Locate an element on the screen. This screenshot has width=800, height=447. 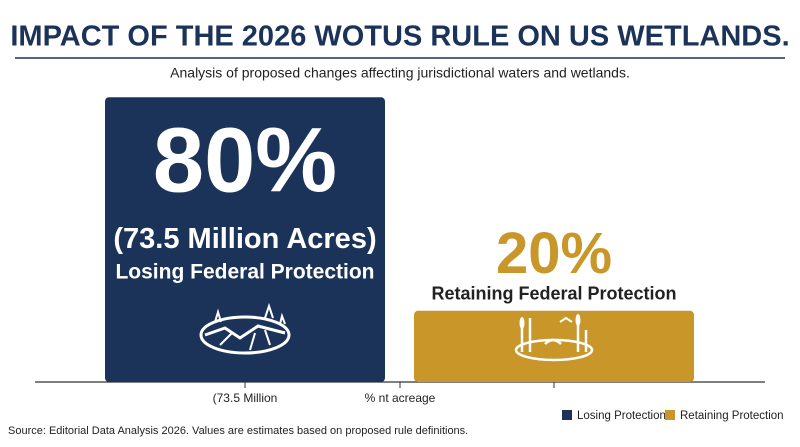
icons is located at coordinates (396, 332).